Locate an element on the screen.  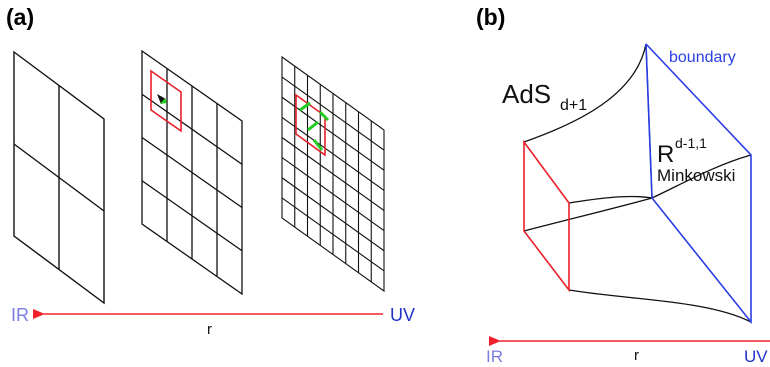
minkowski-label-name: Minkowski is located at coordinates (696, 175).